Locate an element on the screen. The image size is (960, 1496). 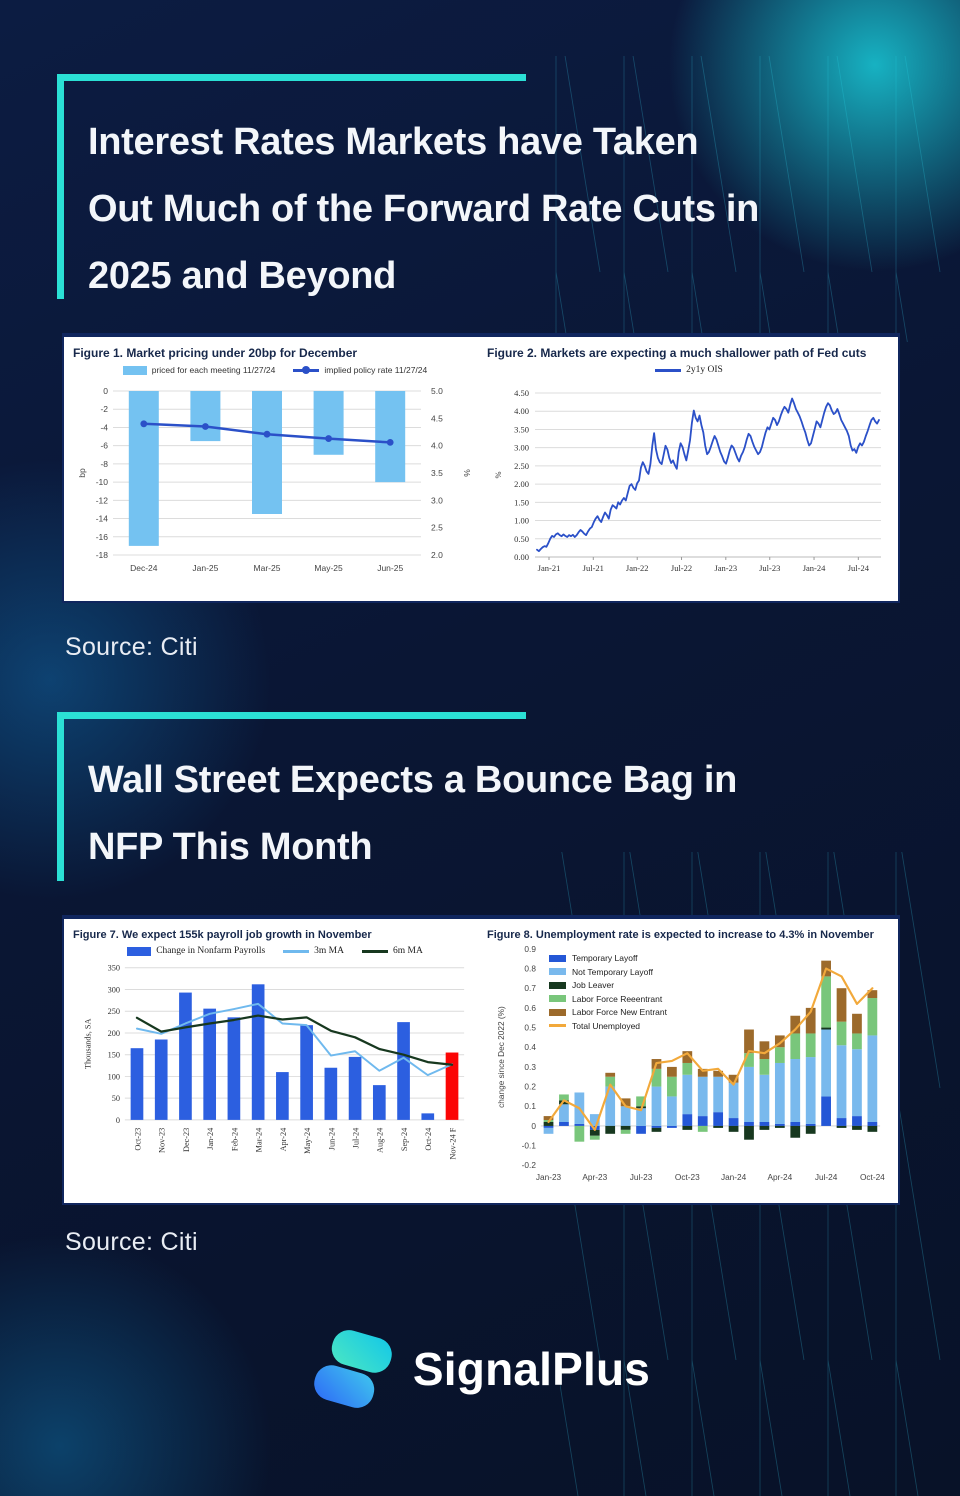
svg-text: 2.00 is located at coordinates (521, 484).